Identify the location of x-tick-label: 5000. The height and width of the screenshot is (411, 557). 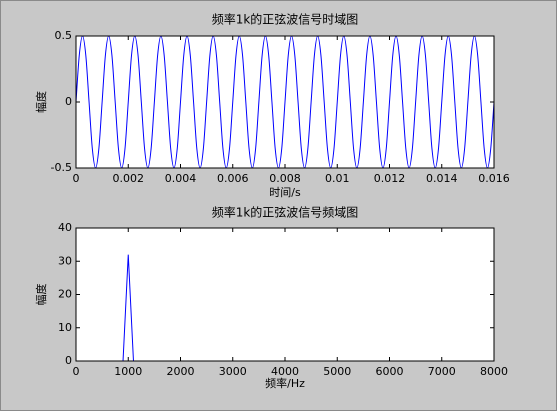
(337, 371).